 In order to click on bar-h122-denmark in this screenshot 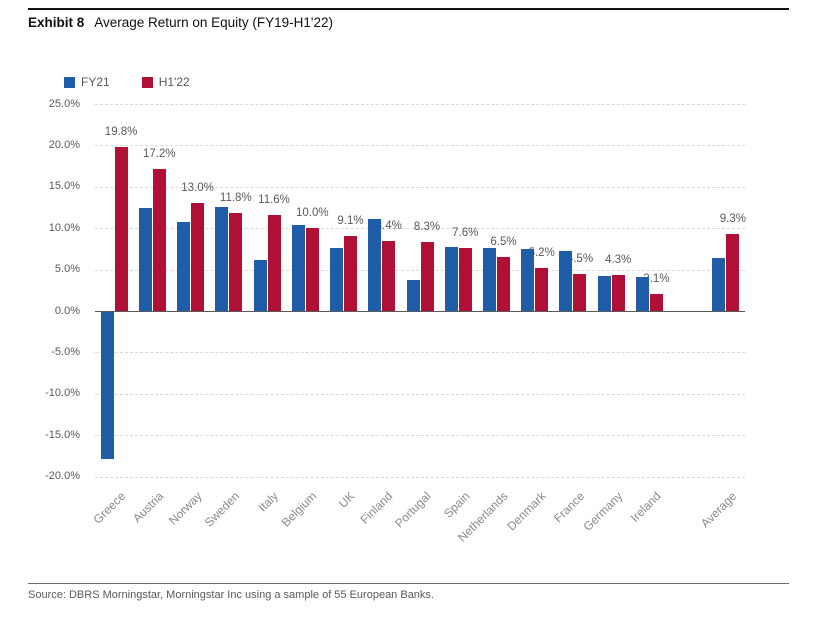, I will do `click(542, 289)`.